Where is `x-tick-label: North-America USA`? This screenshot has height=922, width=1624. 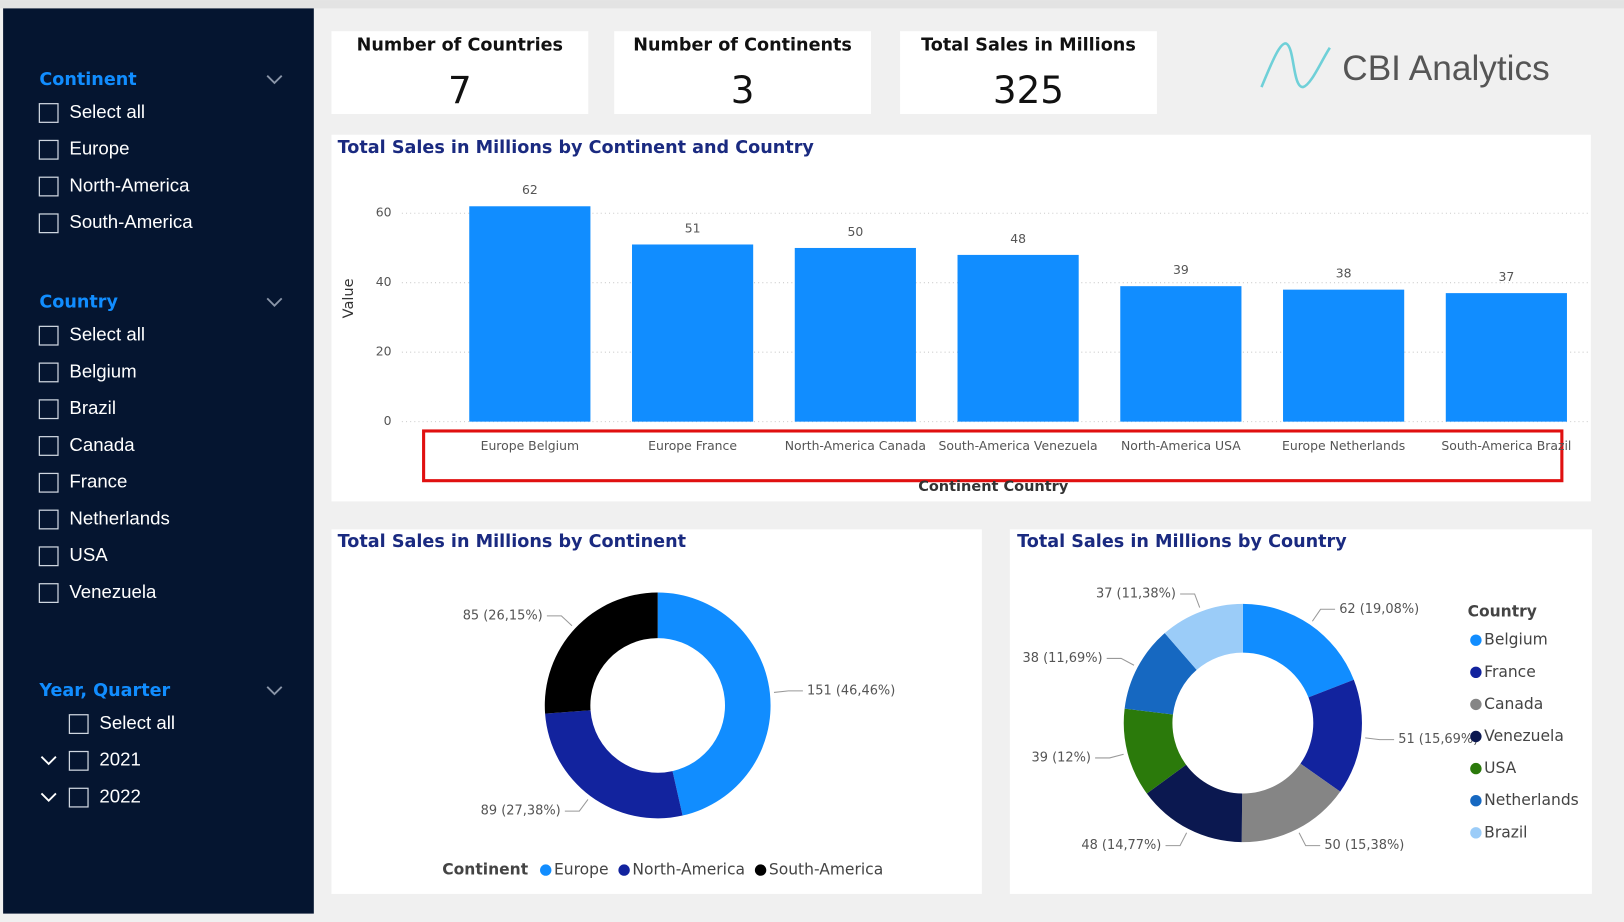
x-tick-label: North-America USA is located at coordinates (1181, 445).